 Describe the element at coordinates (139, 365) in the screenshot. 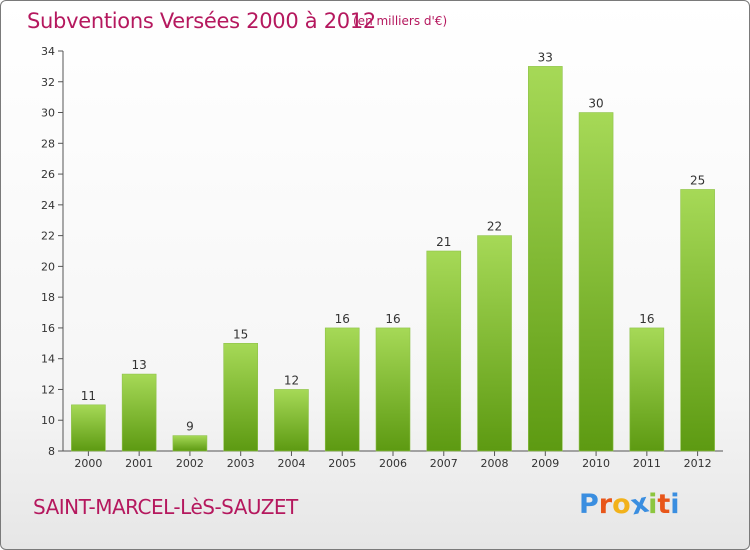

I see `data-label-2001: 13` at that location.